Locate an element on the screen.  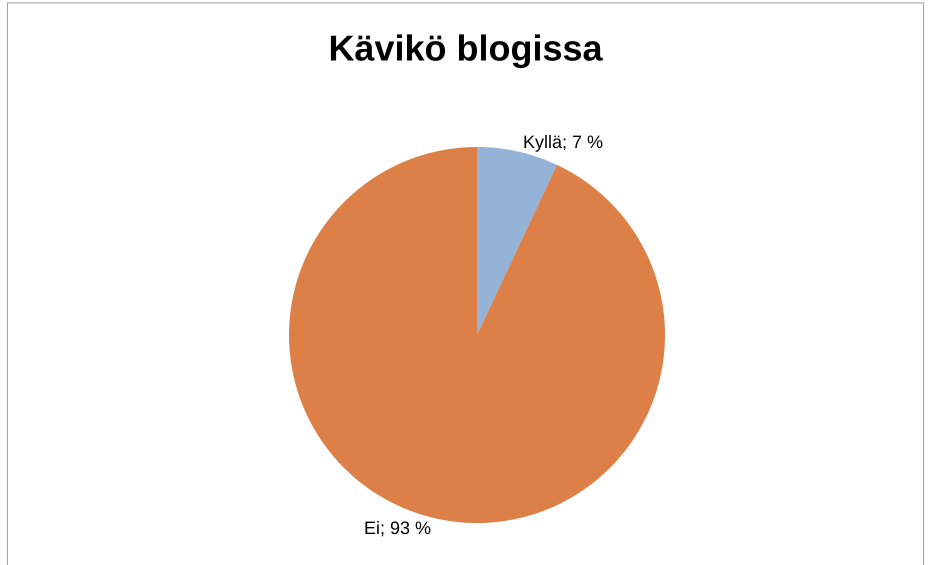
slice-label: Kyllä; 7 % is located at coordinates (563, 142).